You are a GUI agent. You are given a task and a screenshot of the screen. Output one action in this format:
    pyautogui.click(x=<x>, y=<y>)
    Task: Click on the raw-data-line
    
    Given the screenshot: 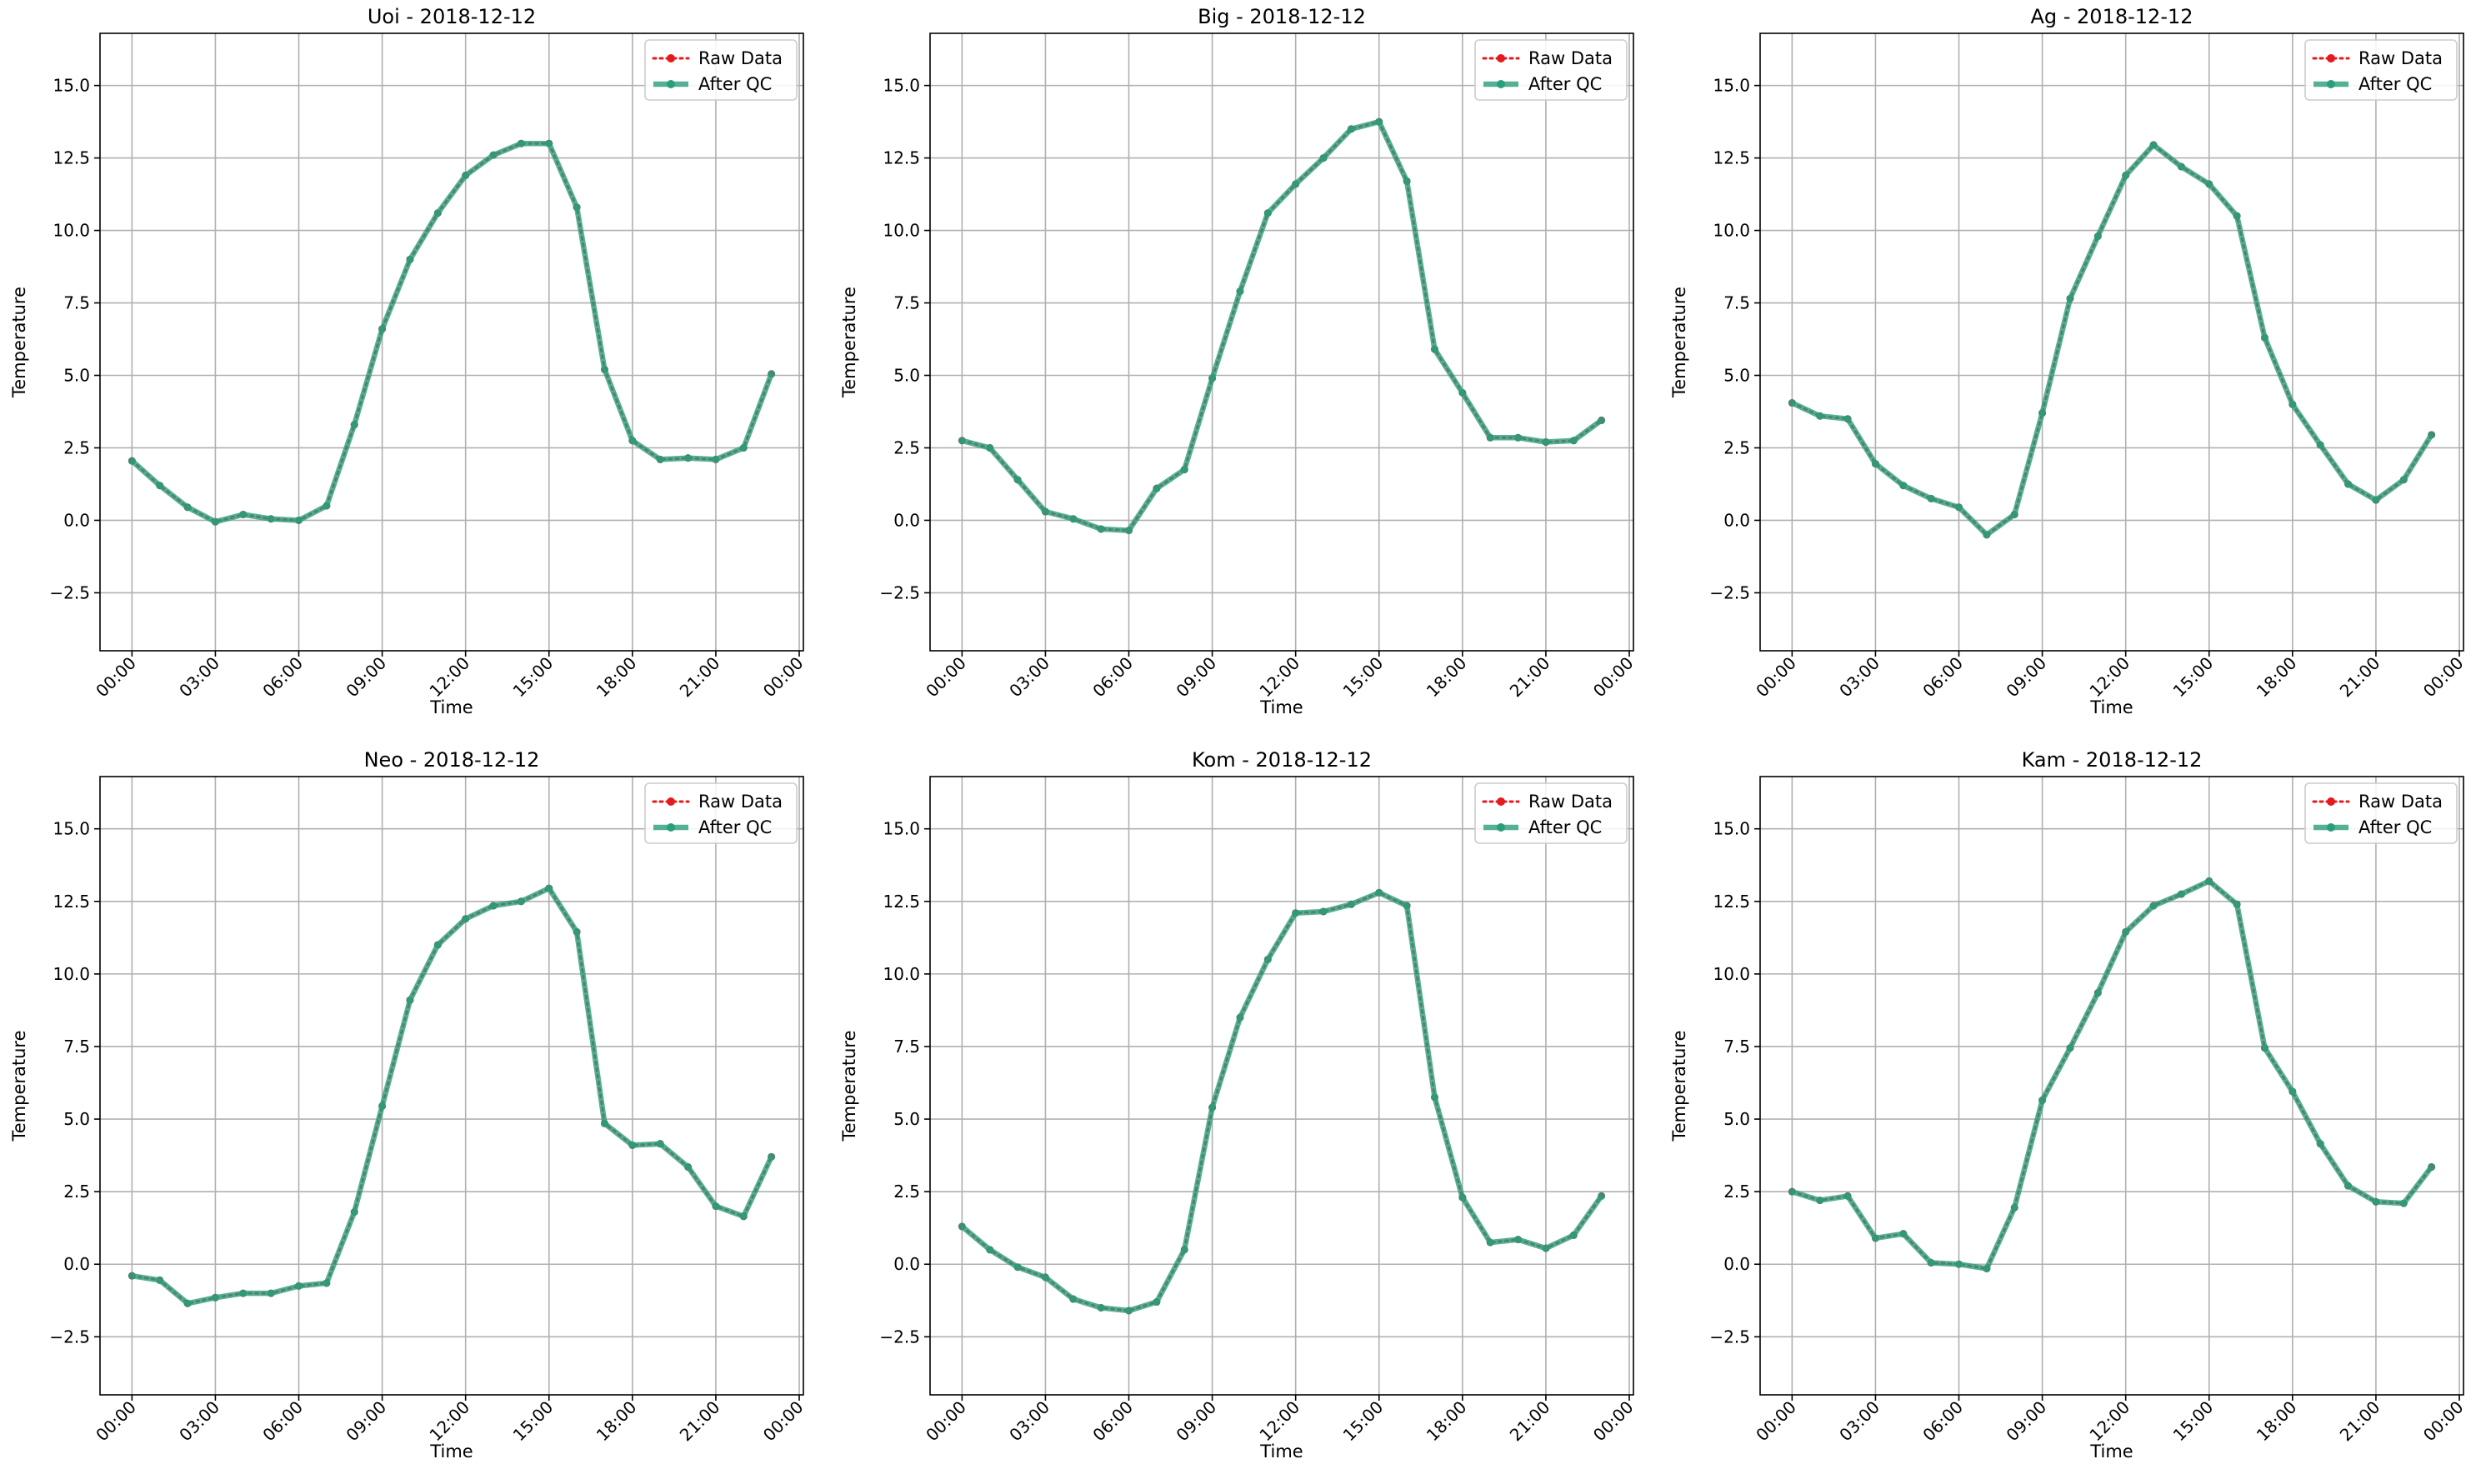 What is the action you would take?
    pyautogui.click(x=1281, y=326)
    